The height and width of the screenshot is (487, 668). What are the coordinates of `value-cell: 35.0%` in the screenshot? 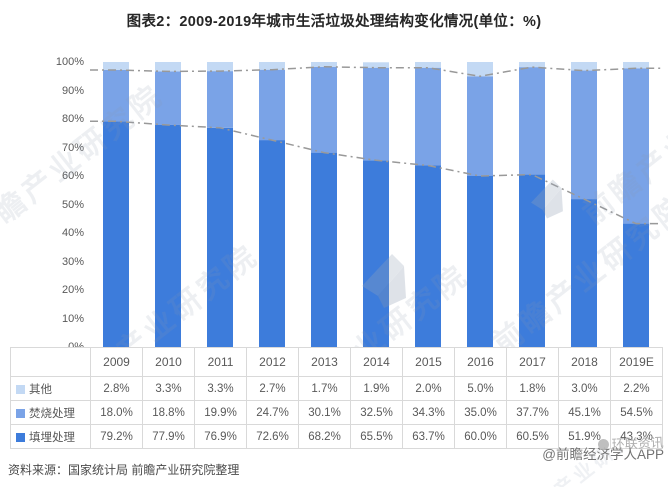 It's located at (480, 412).